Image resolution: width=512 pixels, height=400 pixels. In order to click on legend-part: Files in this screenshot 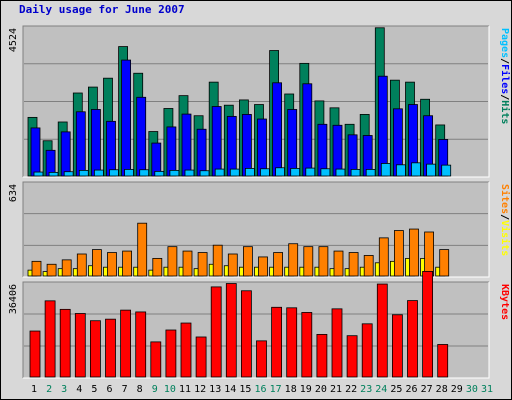, I will do `click(505, 79)`.